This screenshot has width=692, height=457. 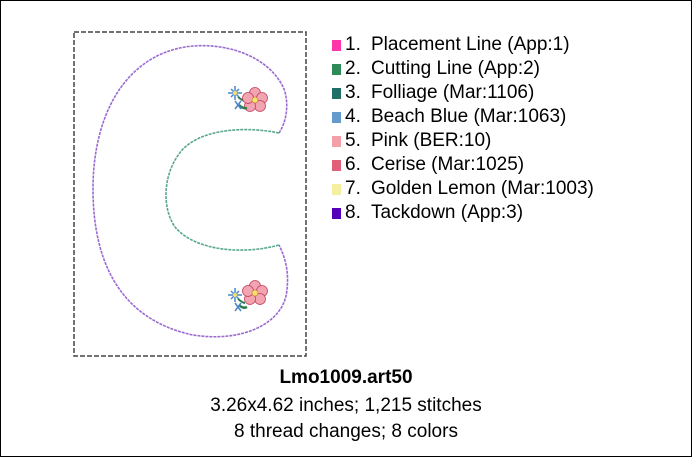 What do you see at coordinates (248, 99) in the screenshot?
I see `flower-motif-top` at bounding box center [248, 99].